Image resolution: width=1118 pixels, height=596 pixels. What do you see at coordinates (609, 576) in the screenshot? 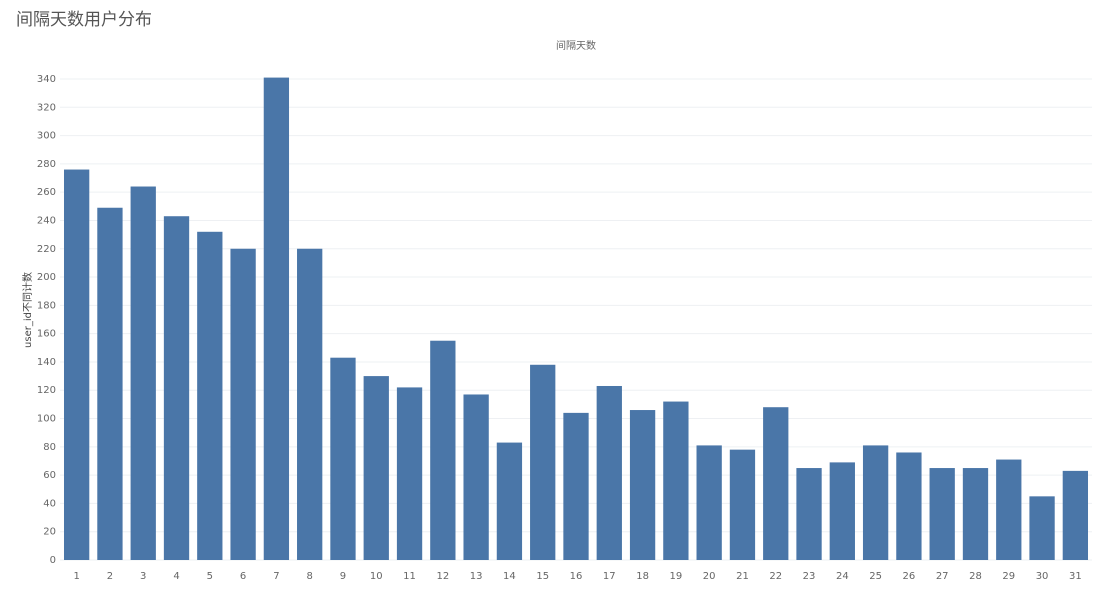
I see `x-tick-label: 17` at bounding box center [609, 576].